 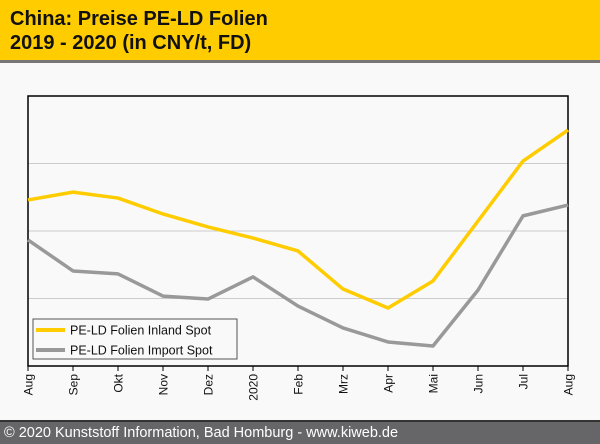 What do you see at coordinates (434, 383) in the screenshot?
I see `x-tick-label: Mai` at bounding box center [434, 383].